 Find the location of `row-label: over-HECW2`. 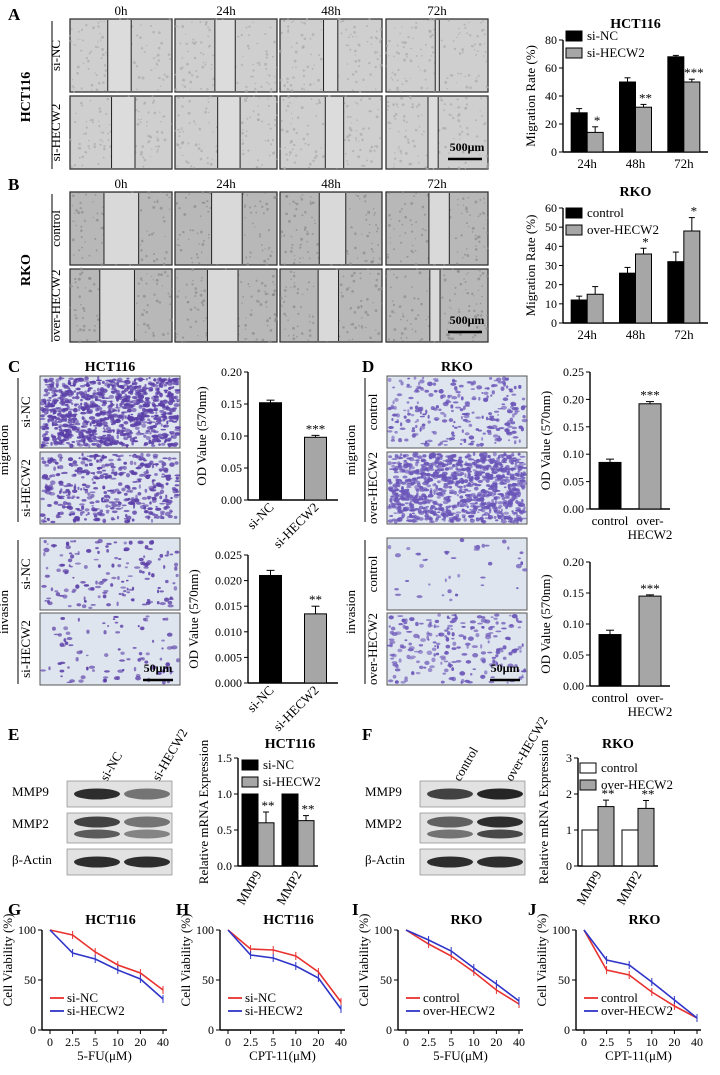

row-label: over-HECW2 is located at coordinates (55, 306).